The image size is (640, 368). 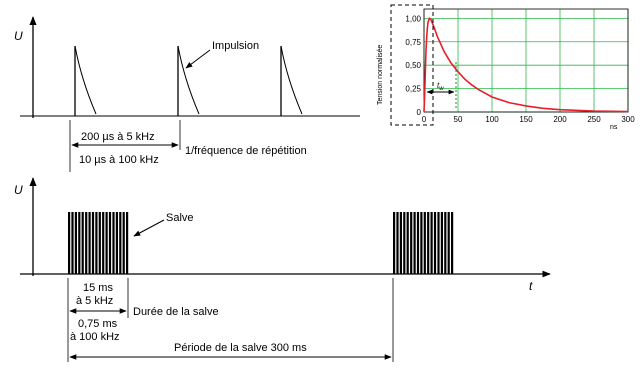 I want to click on burst-duration-label: Durée de la salve, so click(x=176, y=312).